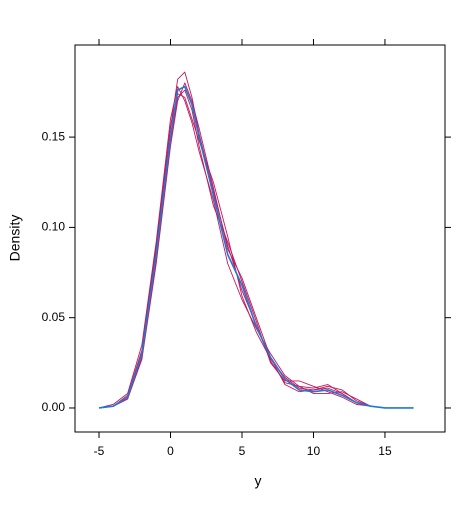 This screenshot has height=507, width=474. What do you see at coordinates (170, 451) in the screenshot?
I see `x-tick-label: 0` at bounding box center [170, 451].